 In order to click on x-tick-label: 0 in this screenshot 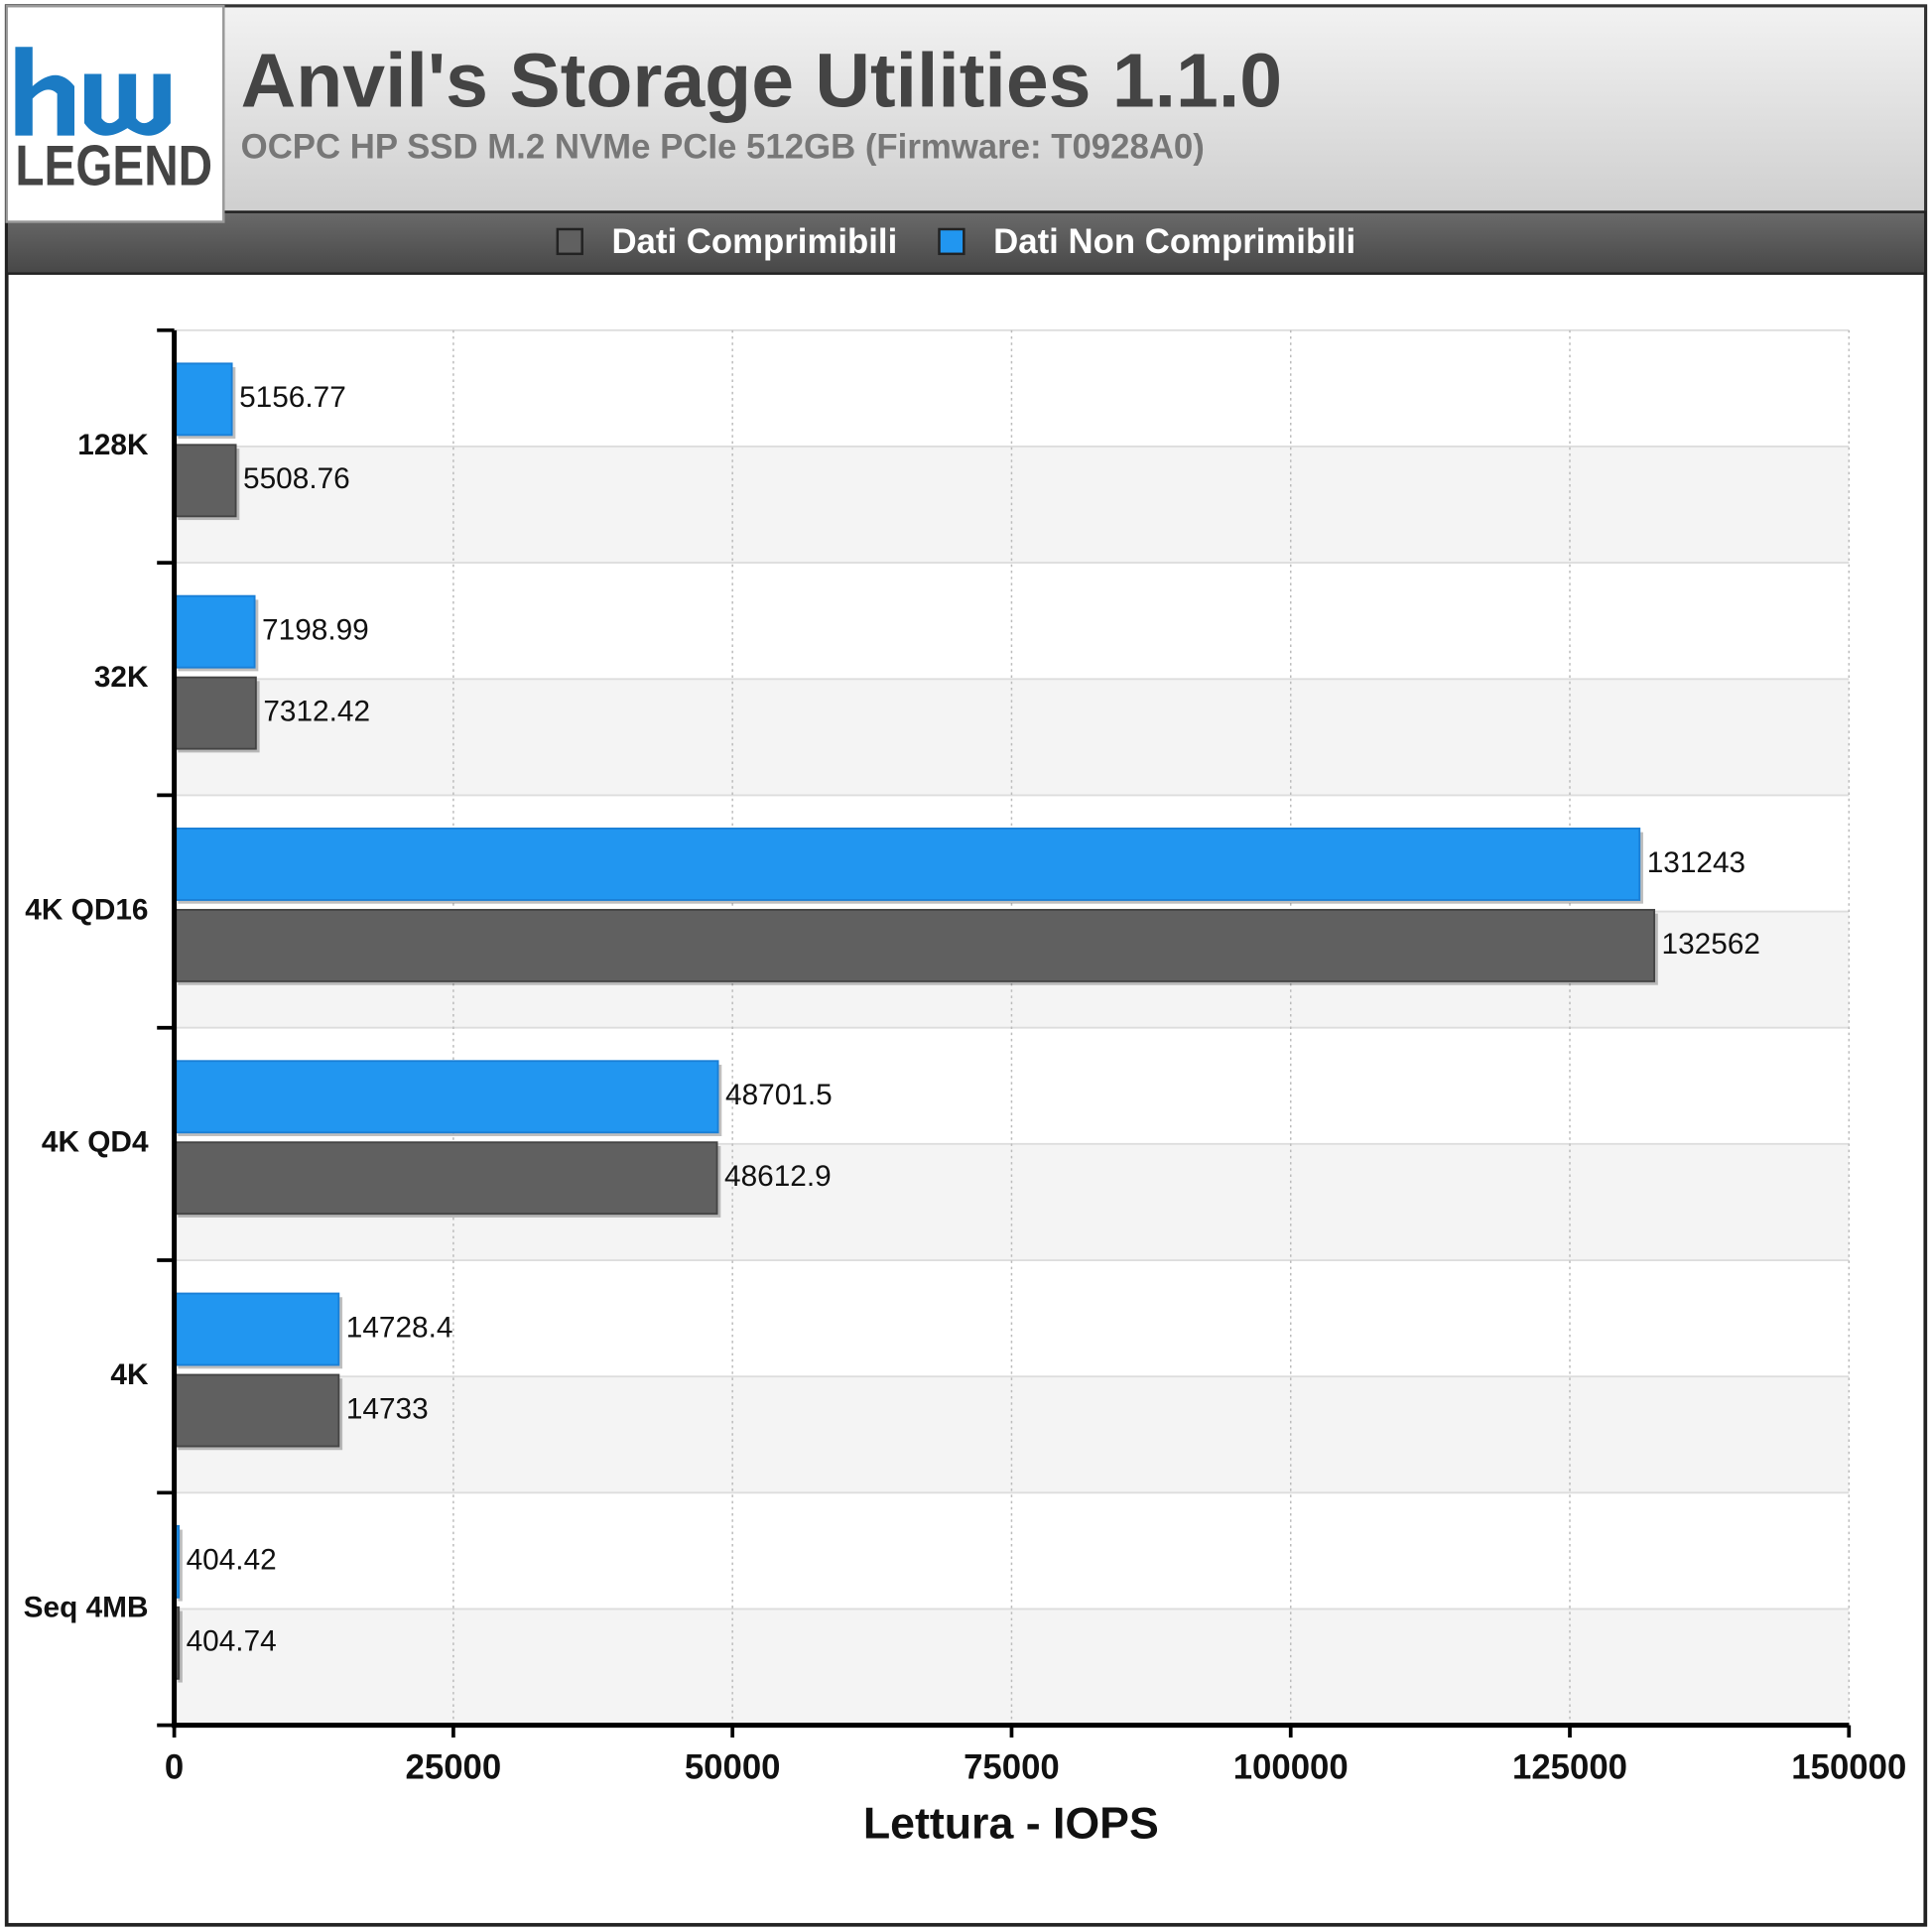, I will do `click(175, 1768)`.